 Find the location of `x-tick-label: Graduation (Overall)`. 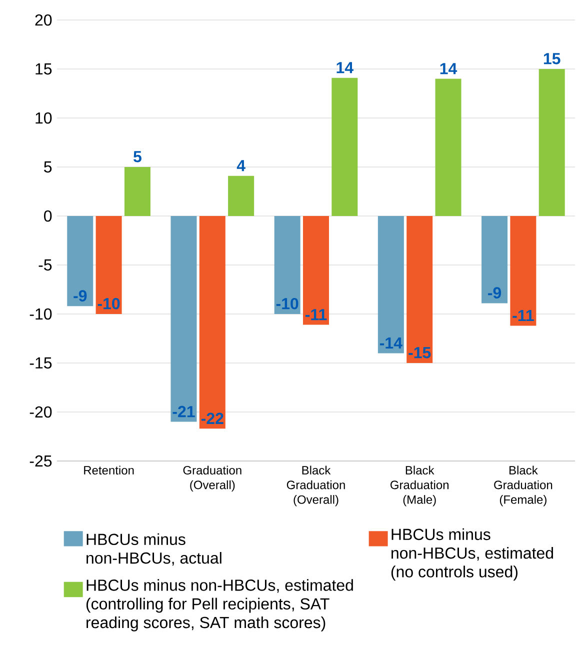

x-tick-label: Graduation (Overall) is located at coordinates (212, 479).